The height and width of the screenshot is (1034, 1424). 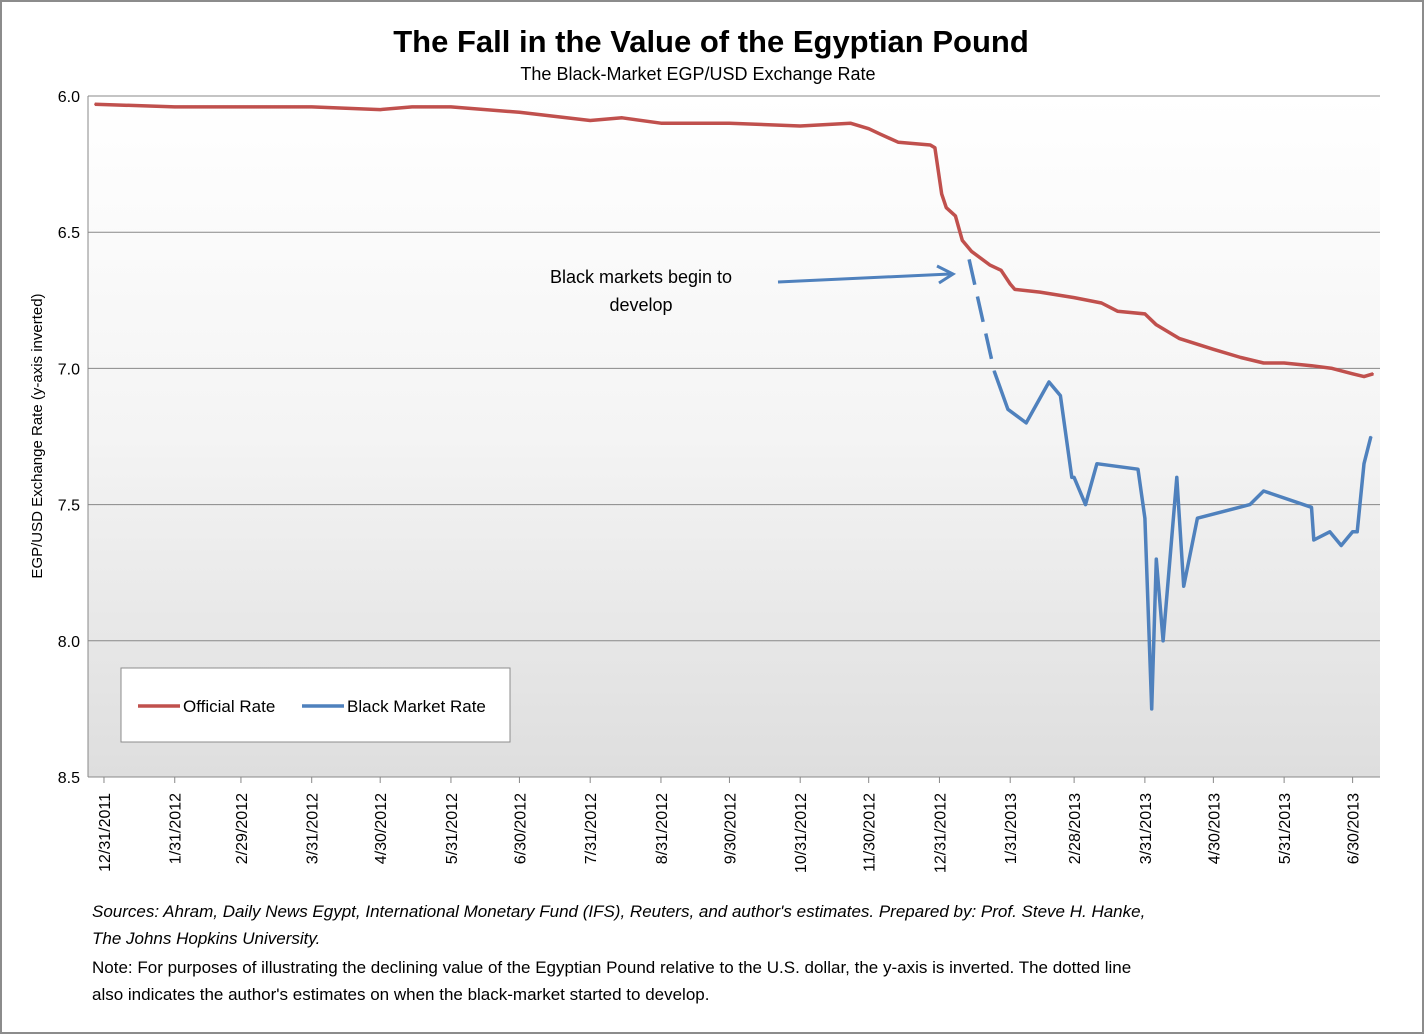 I want to click on x-tick-label: 11/30/2012, so click(x=870, y=832).